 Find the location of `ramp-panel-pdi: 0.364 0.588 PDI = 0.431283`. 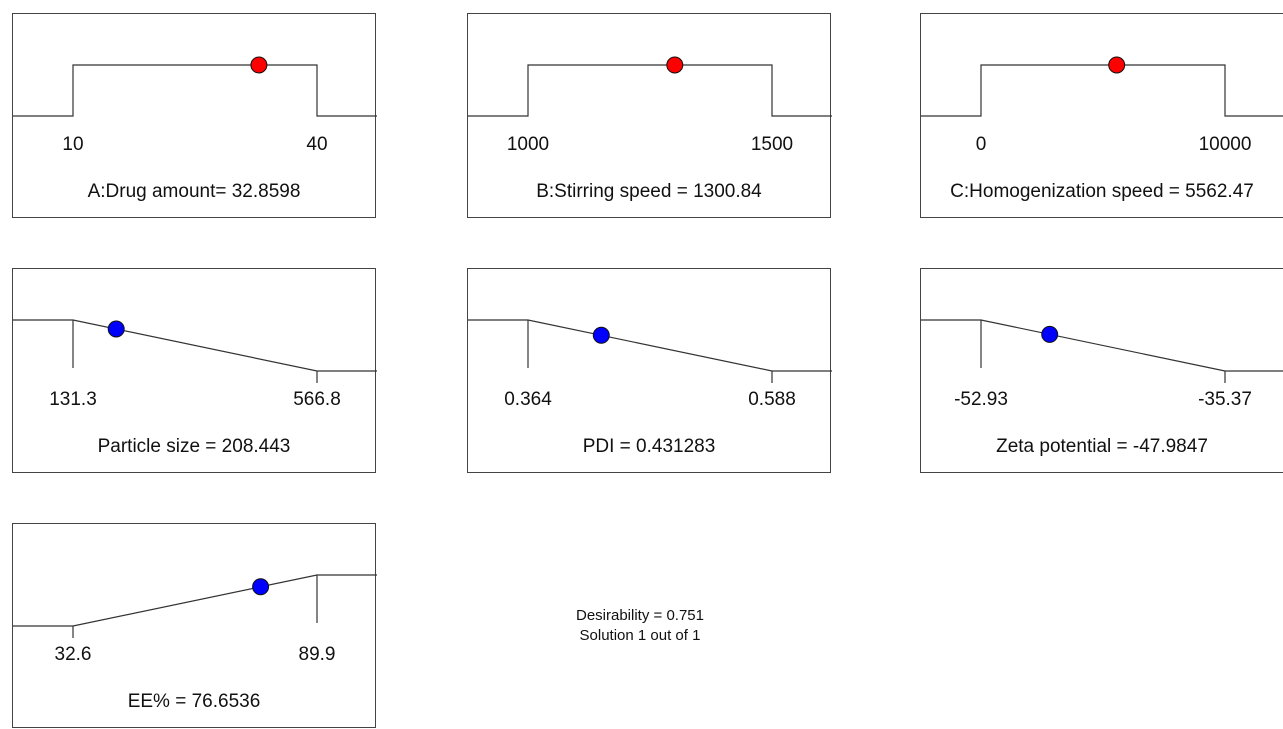

ramp-panel-pdi: 0.364 0.588 PDI = 0.431283 is located at coordinates (649, 370).